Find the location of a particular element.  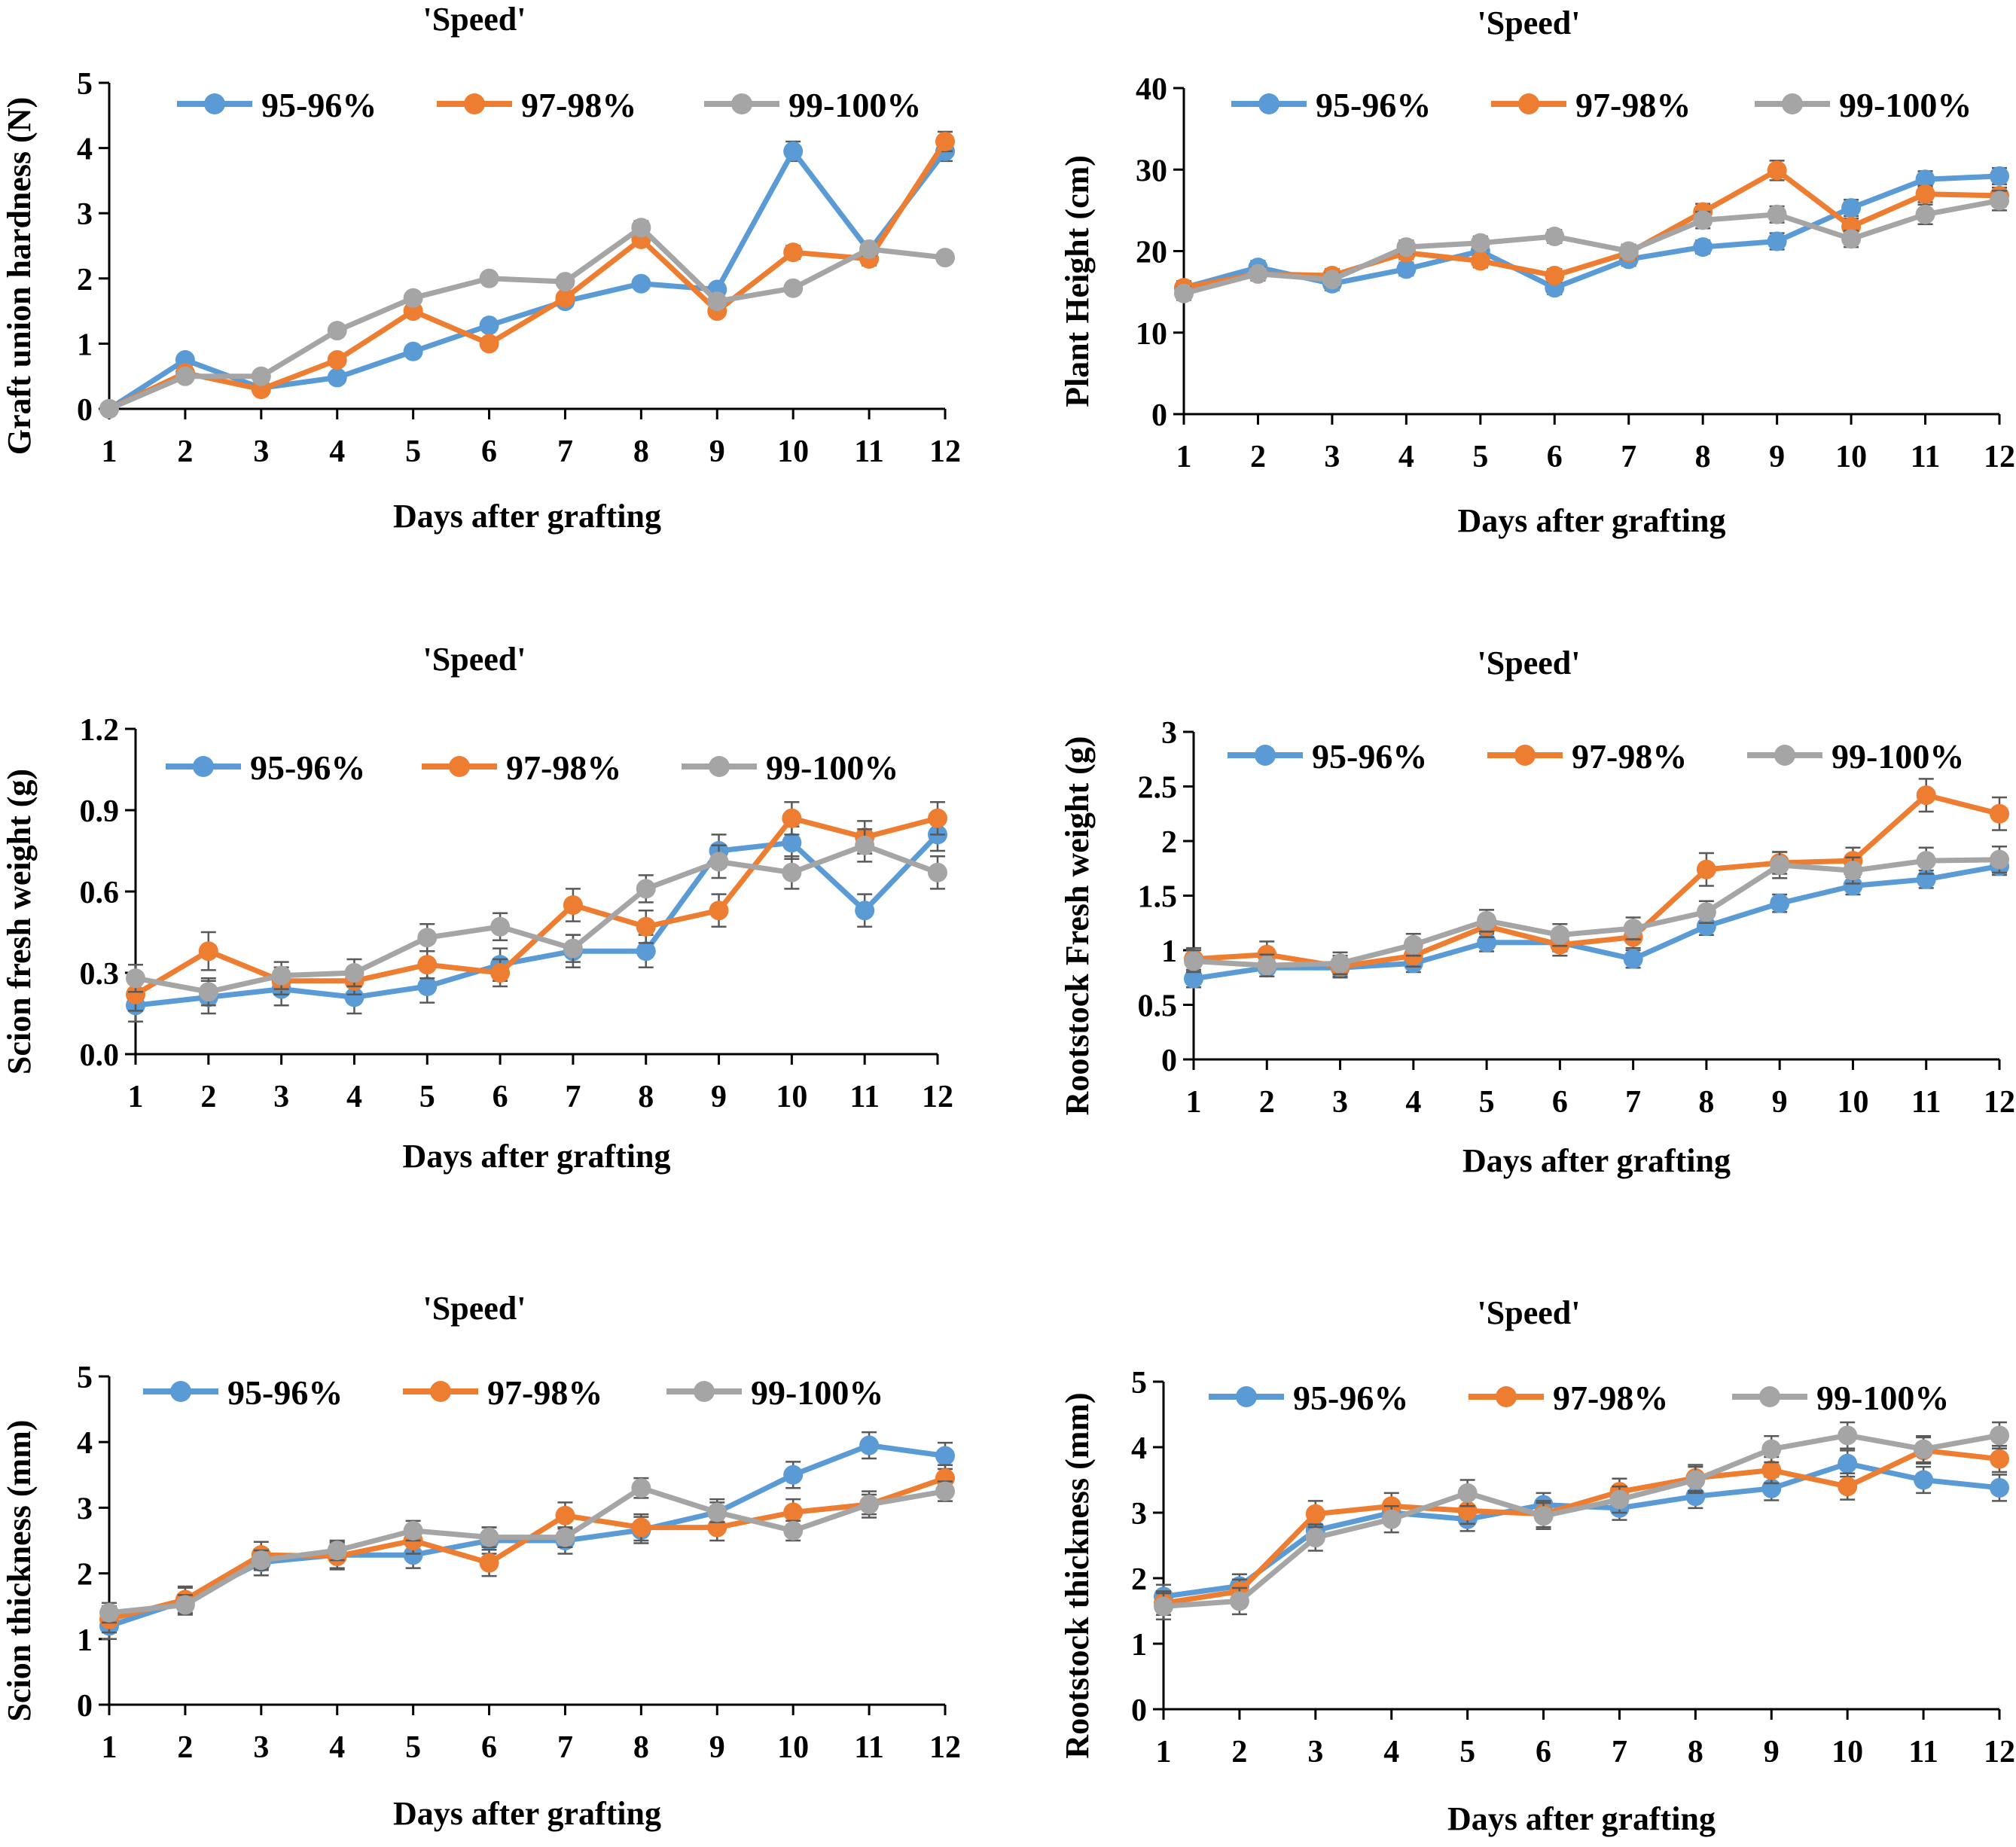

y-axis-label: Rootstock thickness (mm) is located at coordinates (1077, 1575).